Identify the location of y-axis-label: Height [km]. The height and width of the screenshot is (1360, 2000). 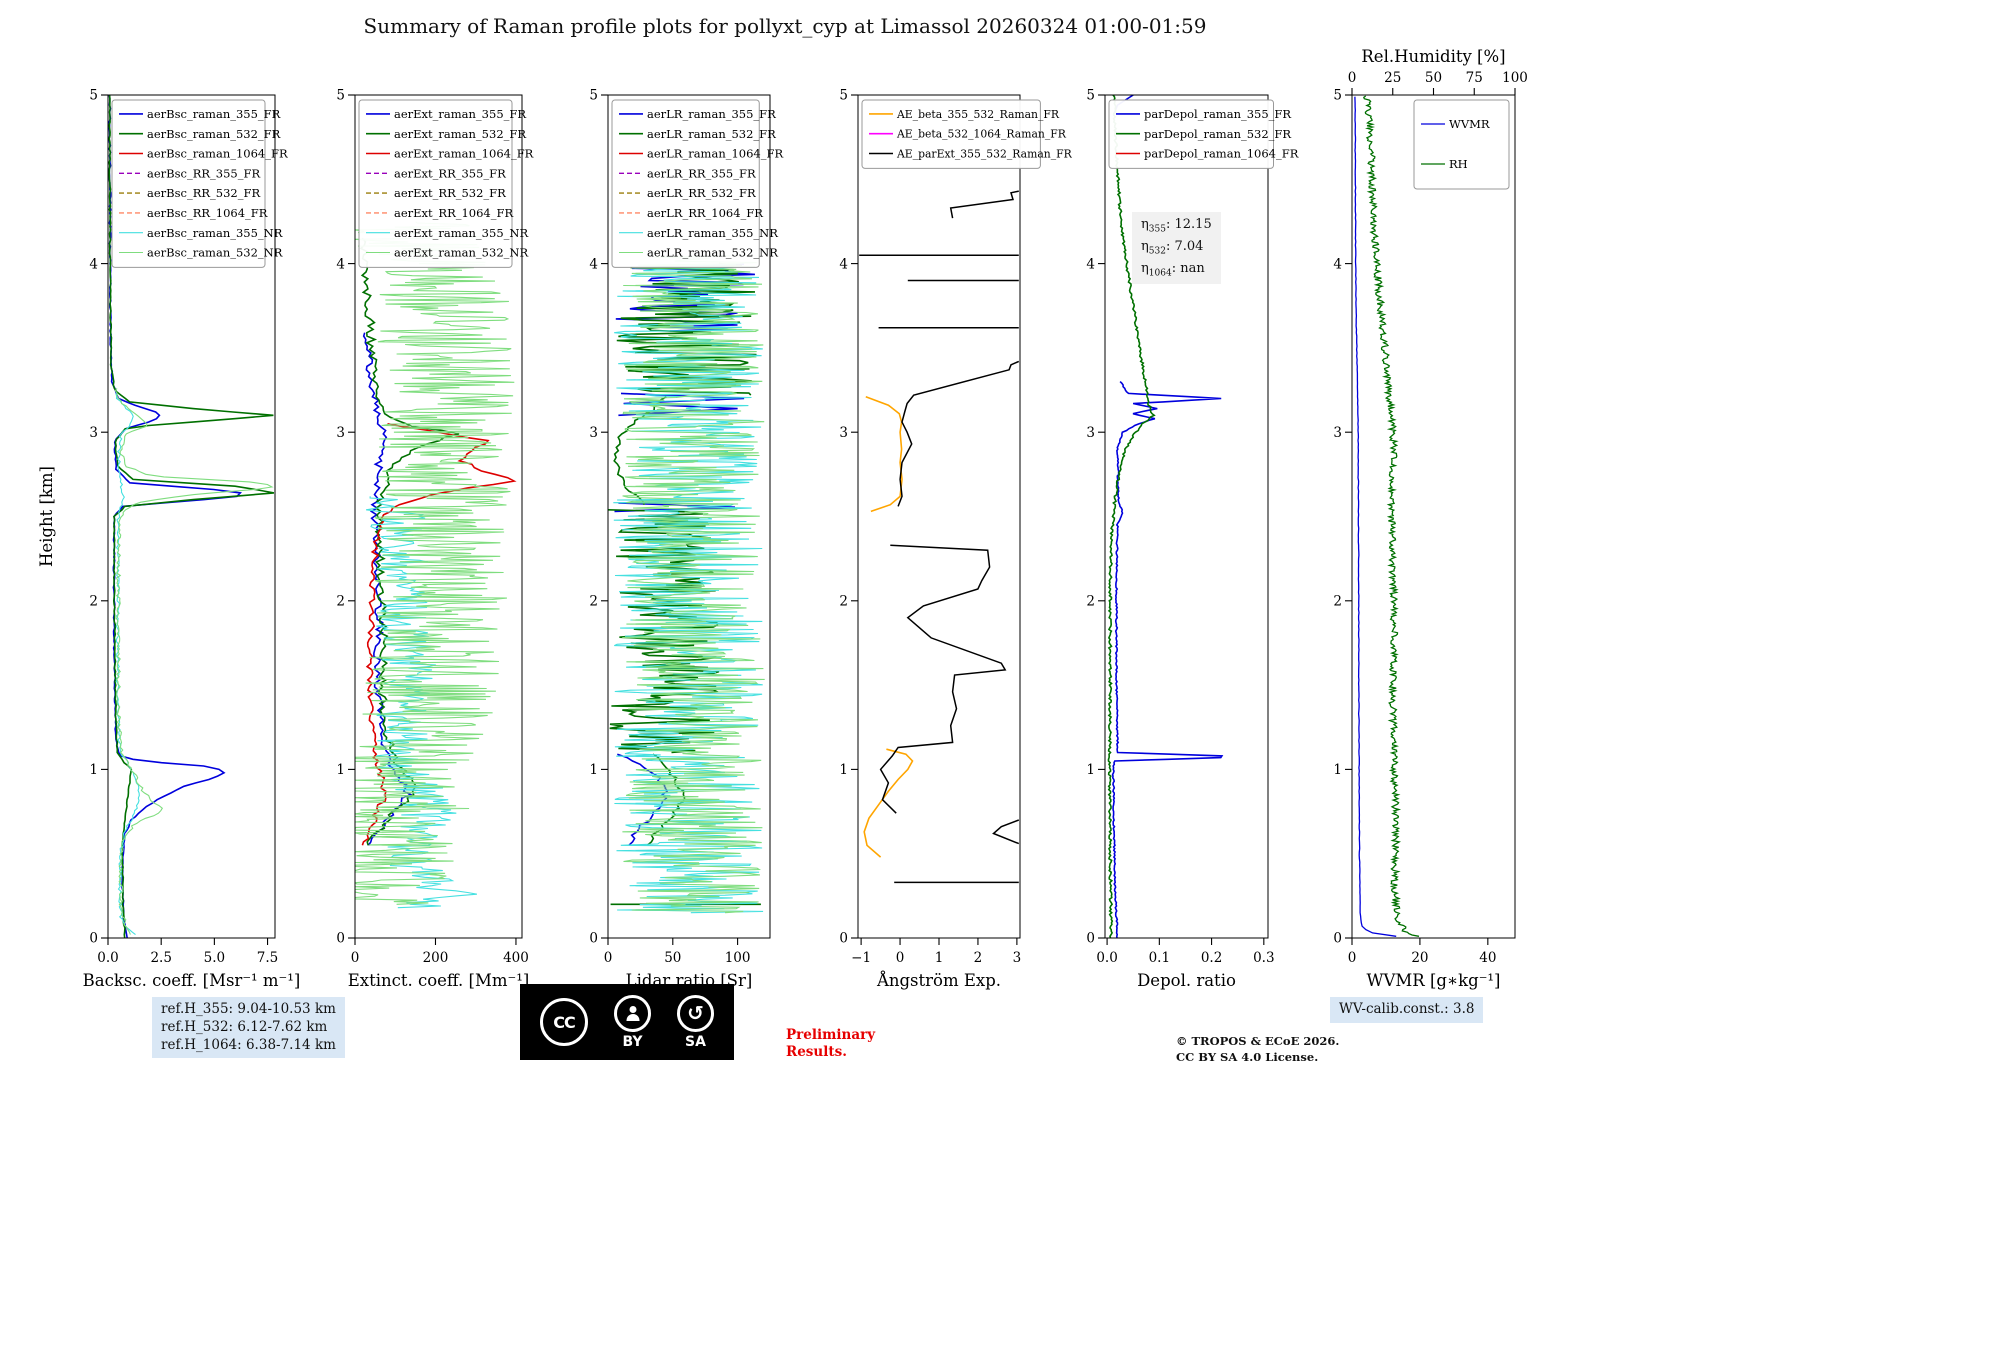
(46, 516).